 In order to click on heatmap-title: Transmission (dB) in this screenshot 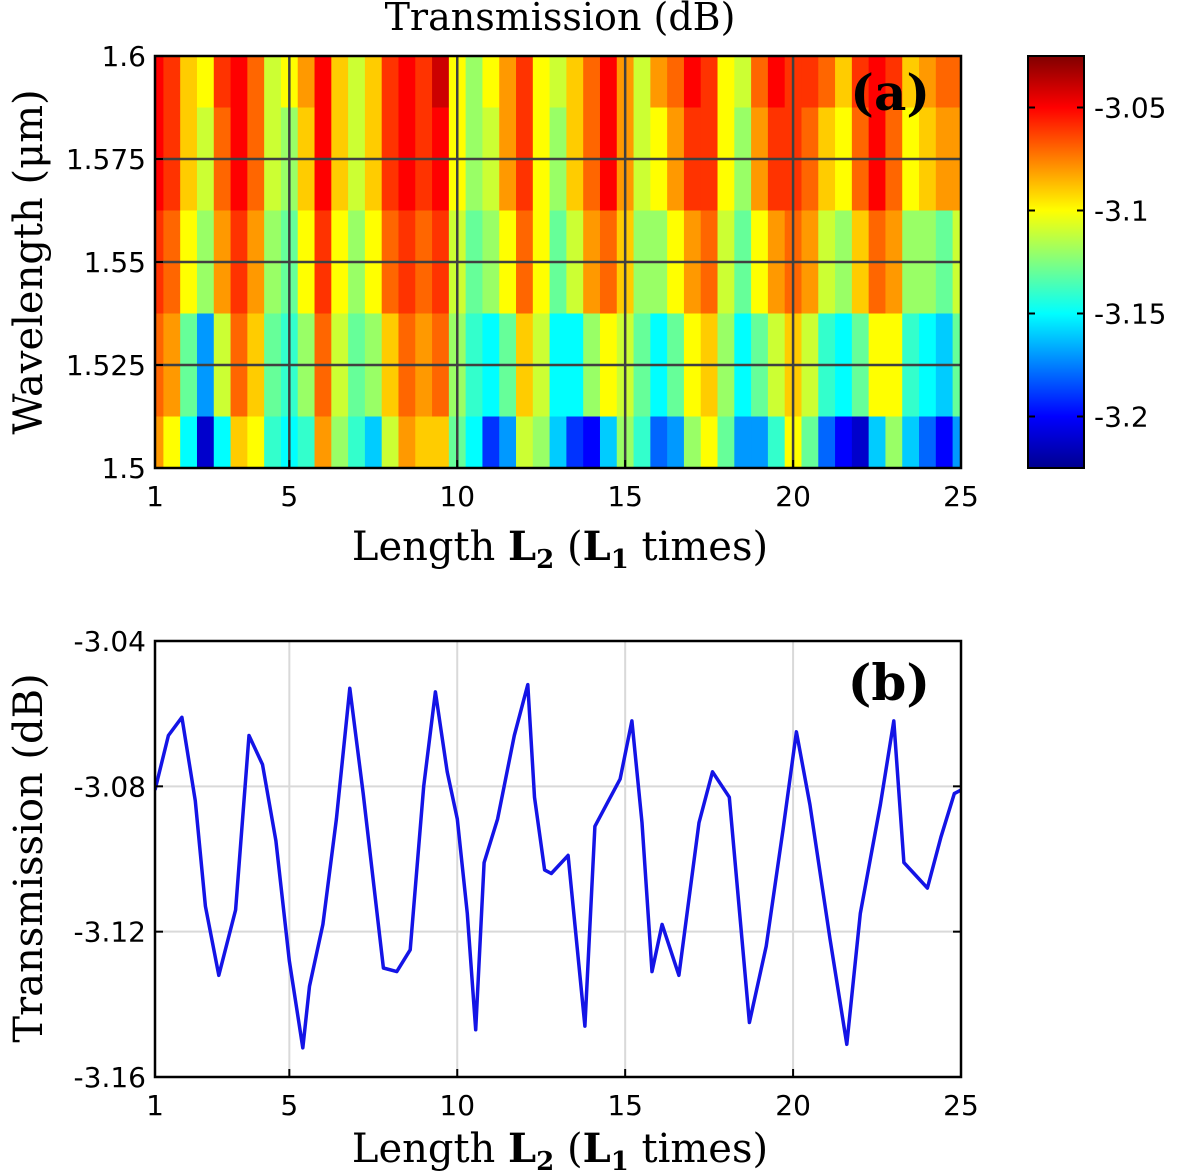, I will do `click(560, 19)`.